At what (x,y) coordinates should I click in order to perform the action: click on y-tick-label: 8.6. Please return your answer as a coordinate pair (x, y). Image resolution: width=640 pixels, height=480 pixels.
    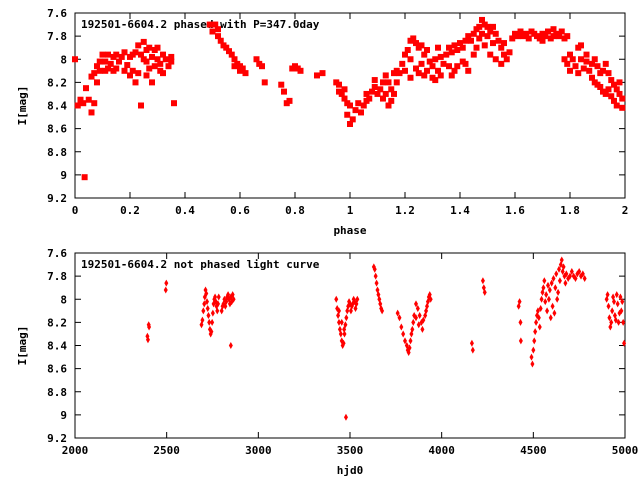
    Looking at the image, I should click on (57, 369).